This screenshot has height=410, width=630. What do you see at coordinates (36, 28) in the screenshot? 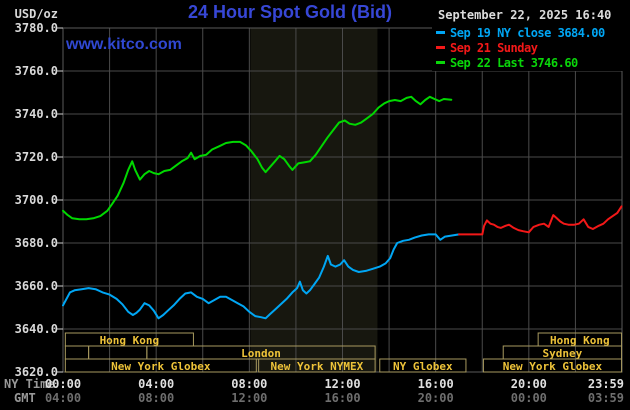
I see `y-tick-label: 3780.0` at bounding box center [36, 28].